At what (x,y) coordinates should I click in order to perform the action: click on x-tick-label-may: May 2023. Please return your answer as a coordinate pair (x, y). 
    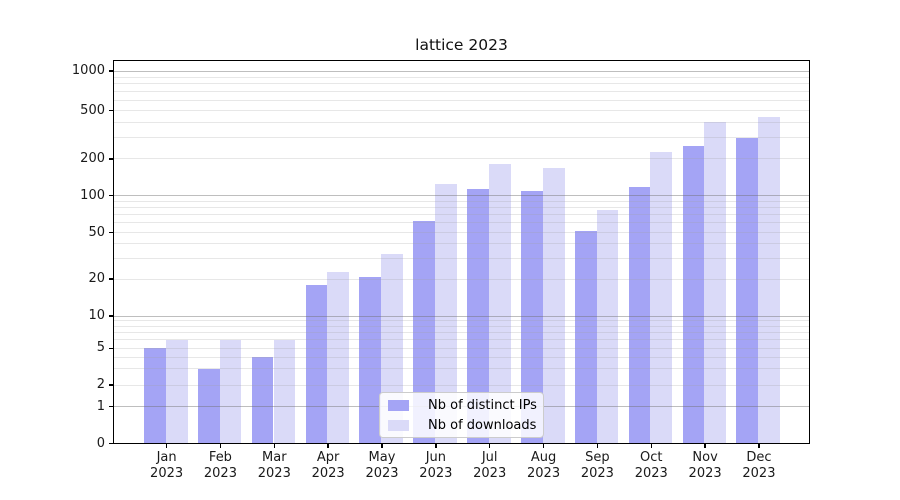
    Looking at the image, I should click on (382, 465).